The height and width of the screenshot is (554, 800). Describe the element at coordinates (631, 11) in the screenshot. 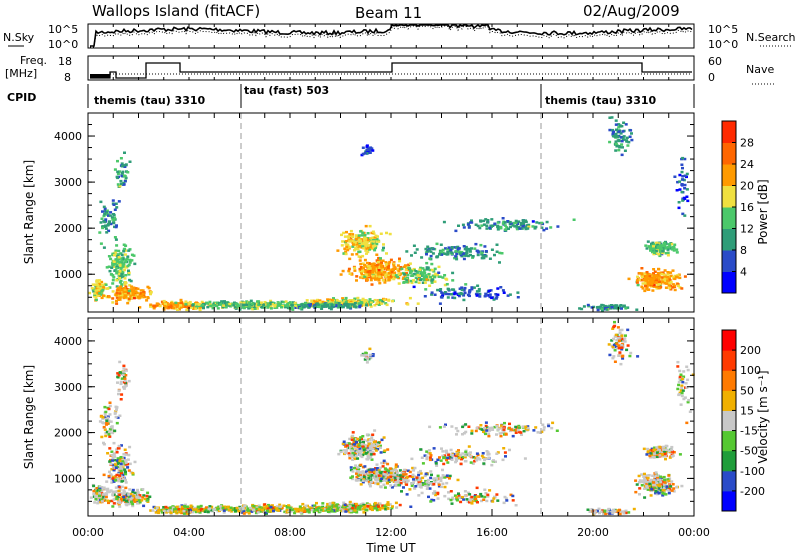

I see `date-title: 02/Aug/2009` at that location.